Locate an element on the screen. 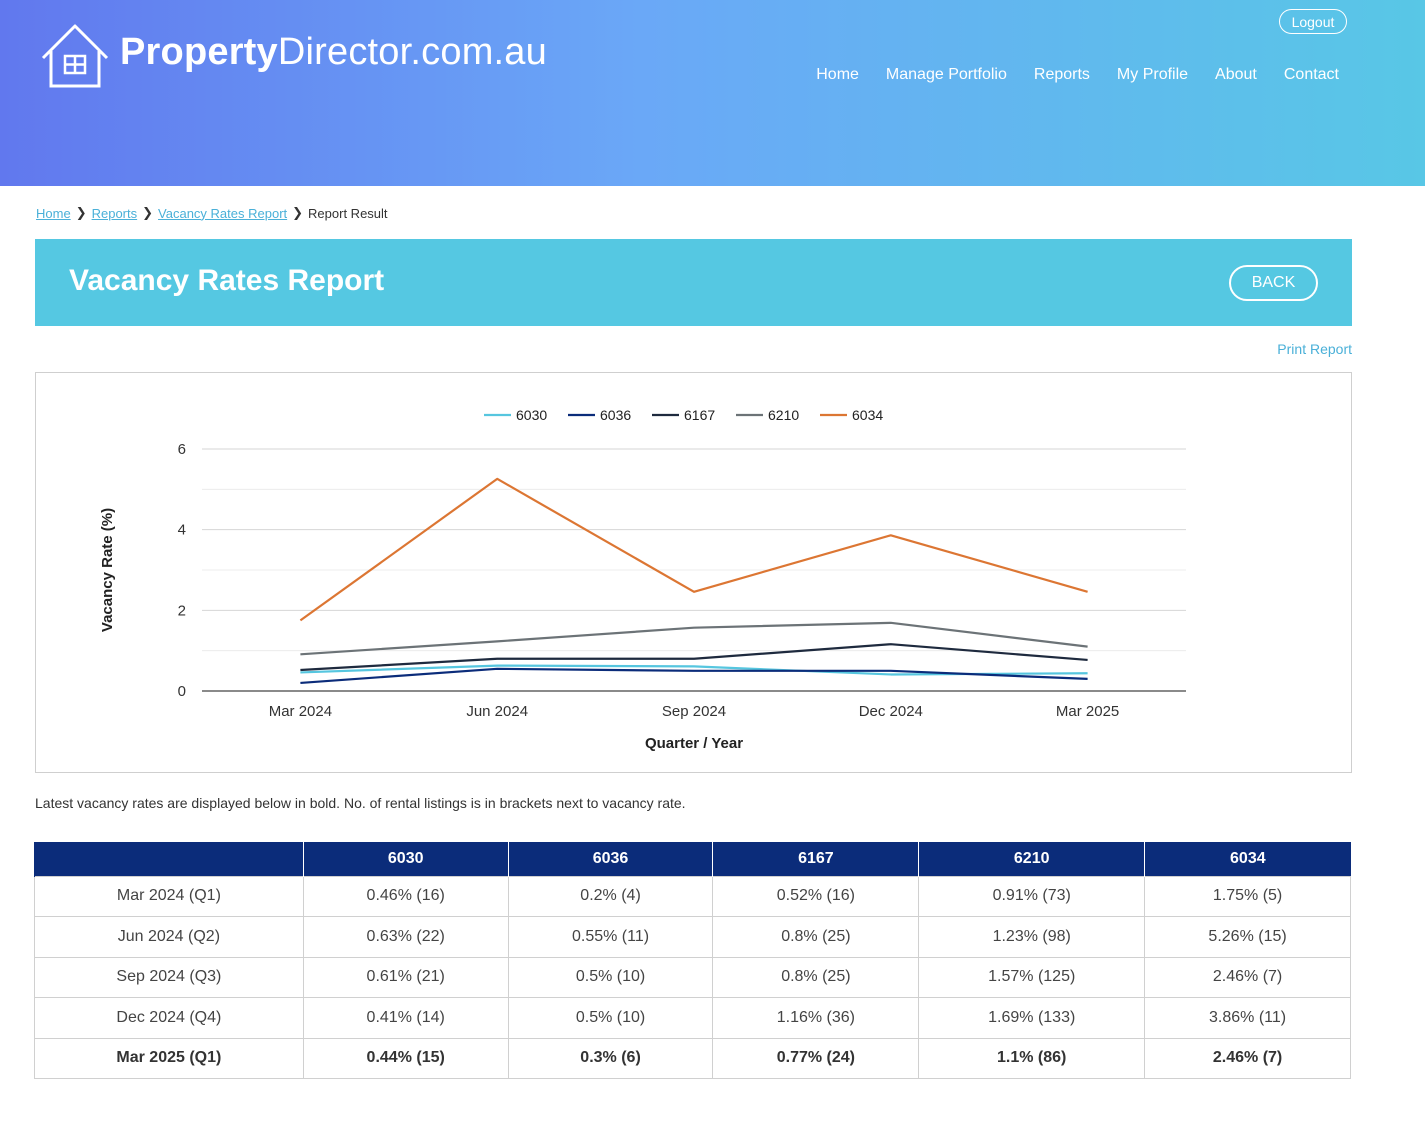 This screenshot has width=1425, height=1125. nav-reports: Reports is located at coordinates (1061, 74).